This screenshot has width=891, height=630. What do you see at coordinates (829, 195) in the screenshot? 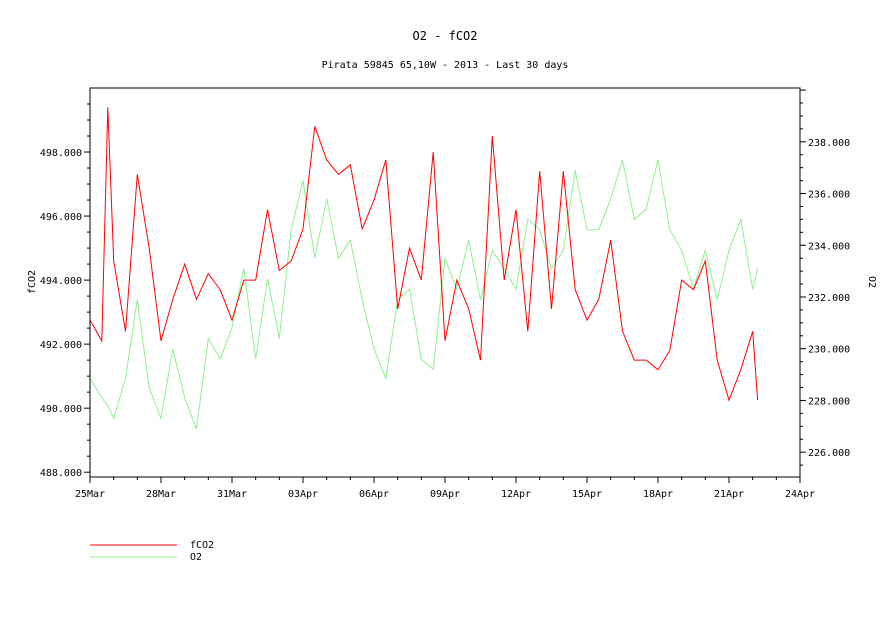
I see `y-right-tick-label: 236.000` at bounding box center [829, 195].